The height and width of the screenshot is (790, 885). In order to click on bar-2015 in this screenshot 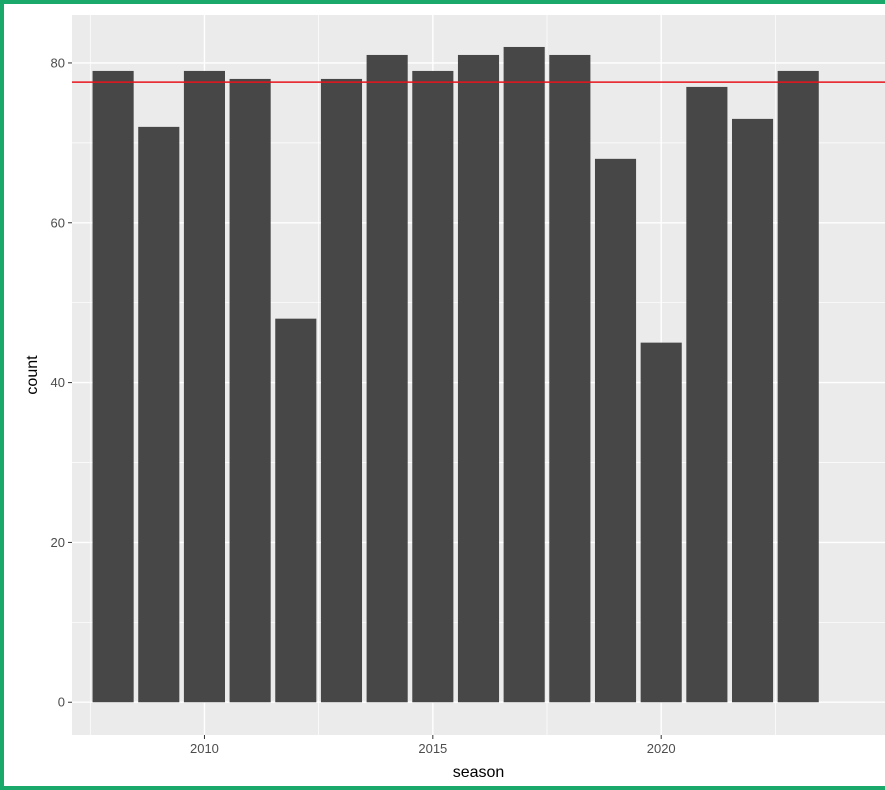, I will do `click(433, 386)`.